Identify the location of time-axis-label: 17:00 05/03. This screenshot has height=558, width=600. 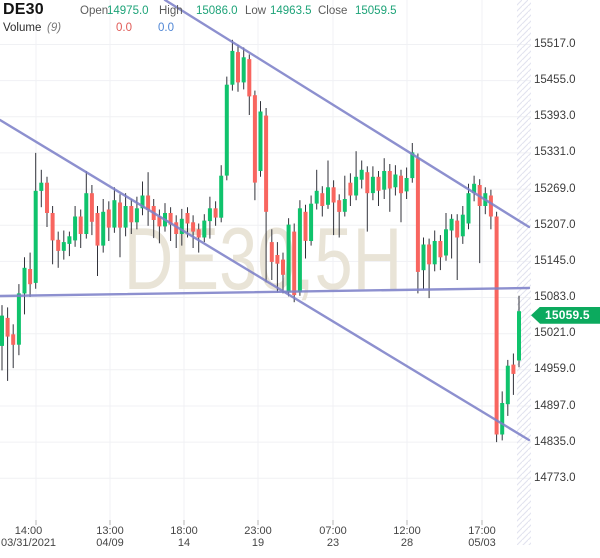
(482, 537).